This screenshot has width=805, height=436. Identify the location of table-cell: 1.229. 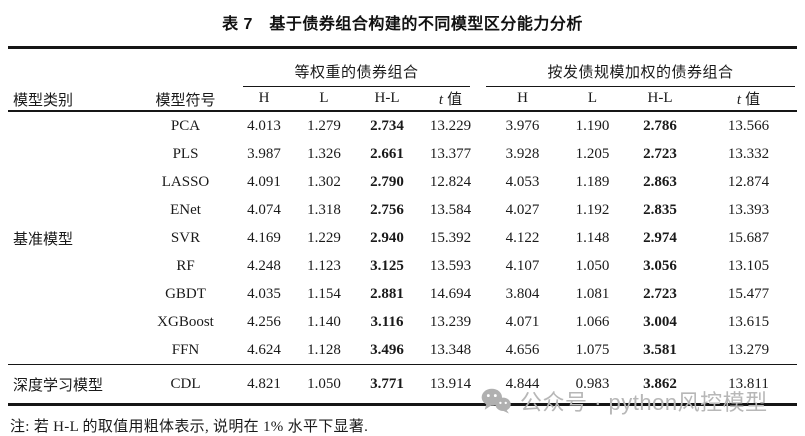
(324, 237).